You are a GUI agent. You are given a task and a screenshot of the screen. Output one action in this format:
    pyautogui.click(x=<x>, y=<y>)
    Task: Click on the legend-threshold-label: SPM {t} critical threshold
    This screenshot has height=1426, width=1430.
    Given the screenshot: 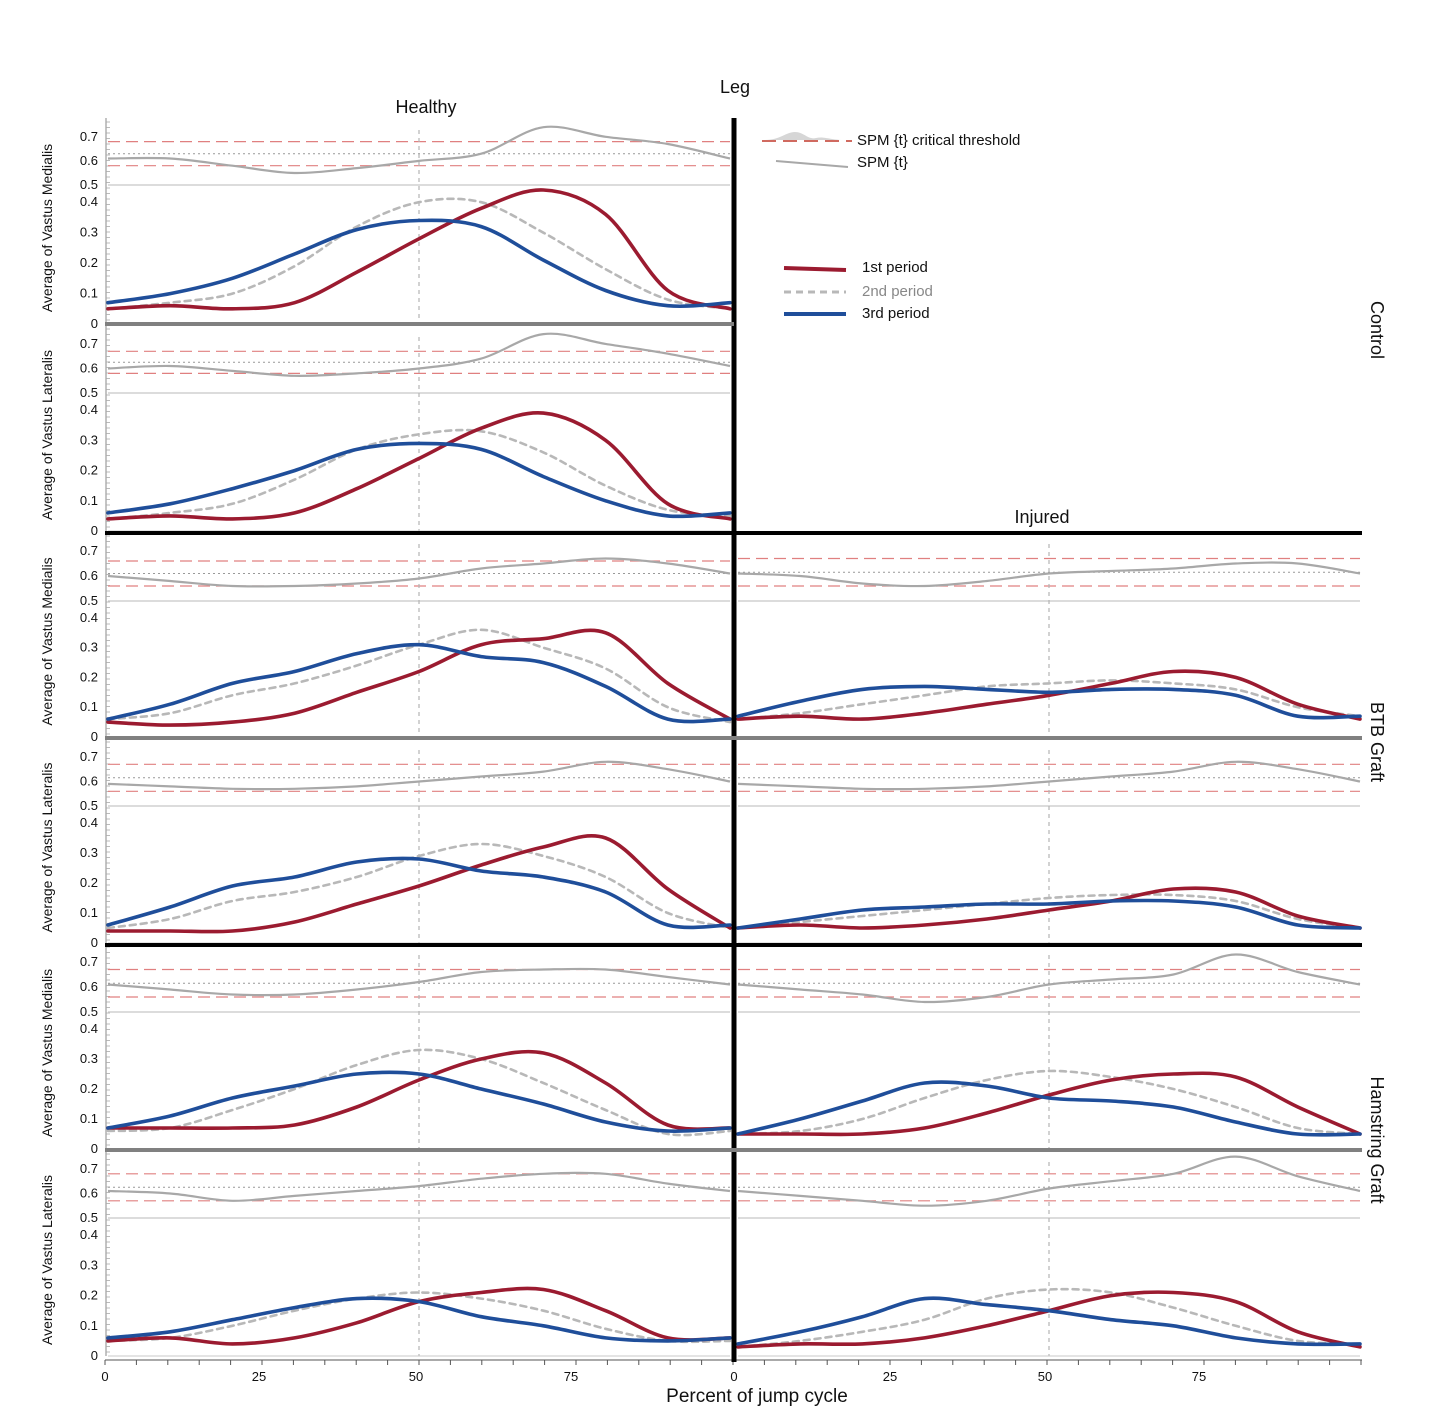 What is the action you would take?
    pyautogui.click(x=938, y=140)
    